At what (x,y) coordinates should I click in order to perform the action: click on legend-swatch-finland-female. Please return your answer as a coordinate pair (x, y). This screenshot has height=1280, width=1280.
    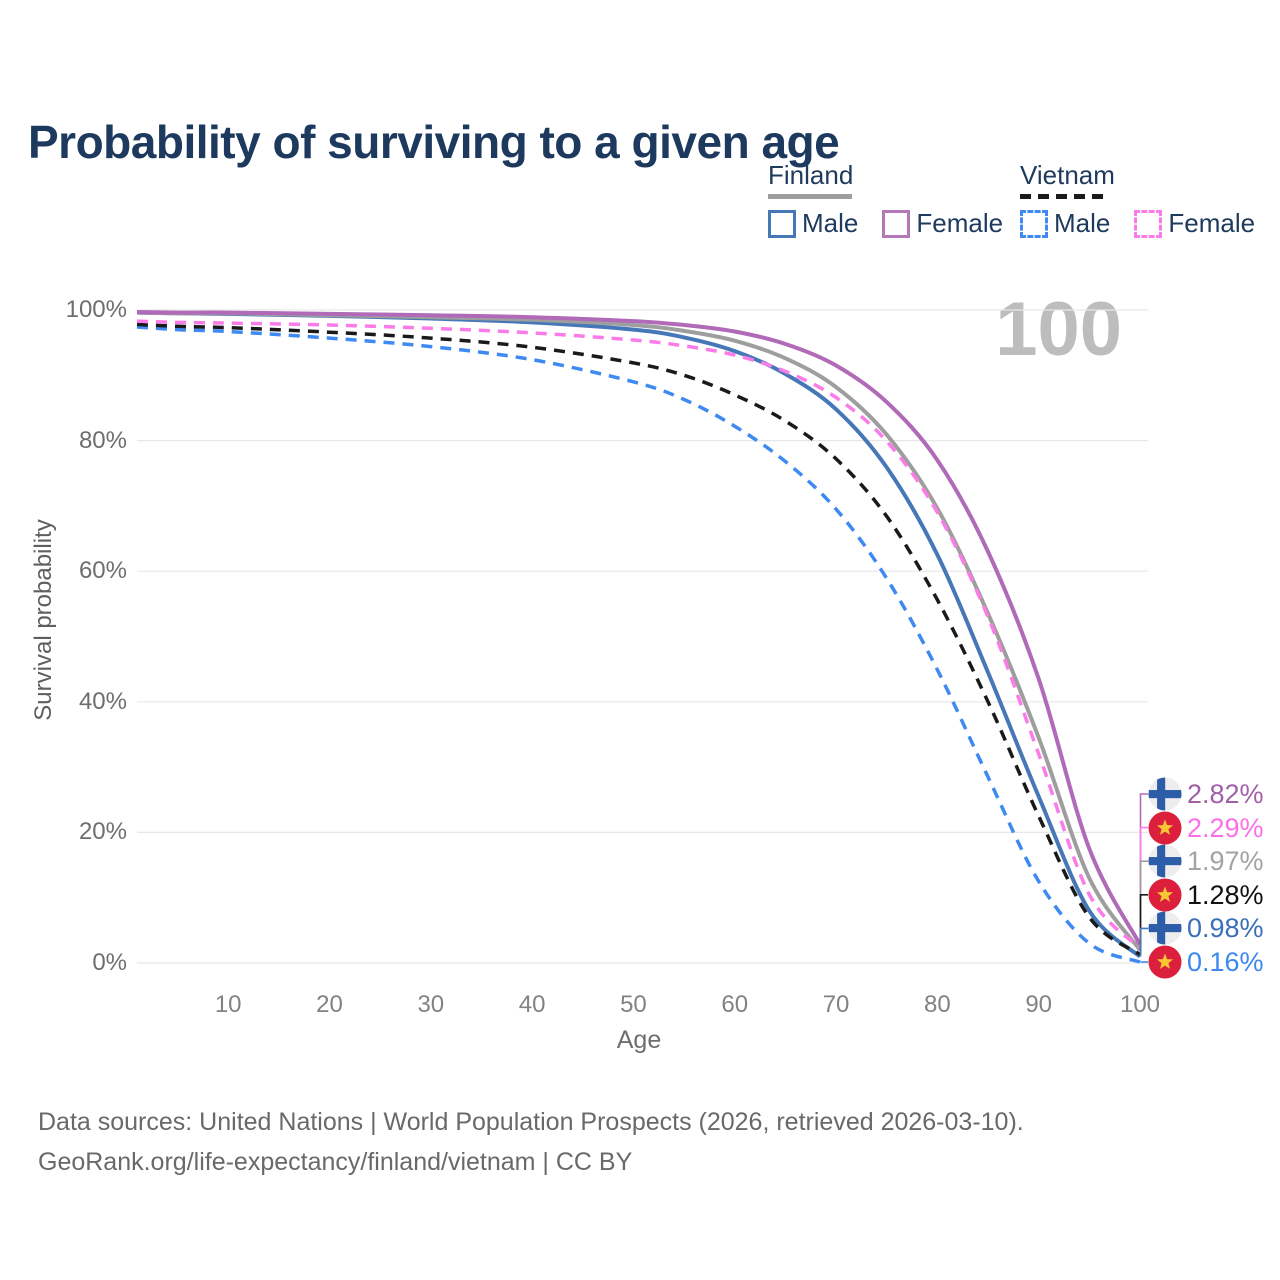
    Looking at the image, I should click on (896, 223).